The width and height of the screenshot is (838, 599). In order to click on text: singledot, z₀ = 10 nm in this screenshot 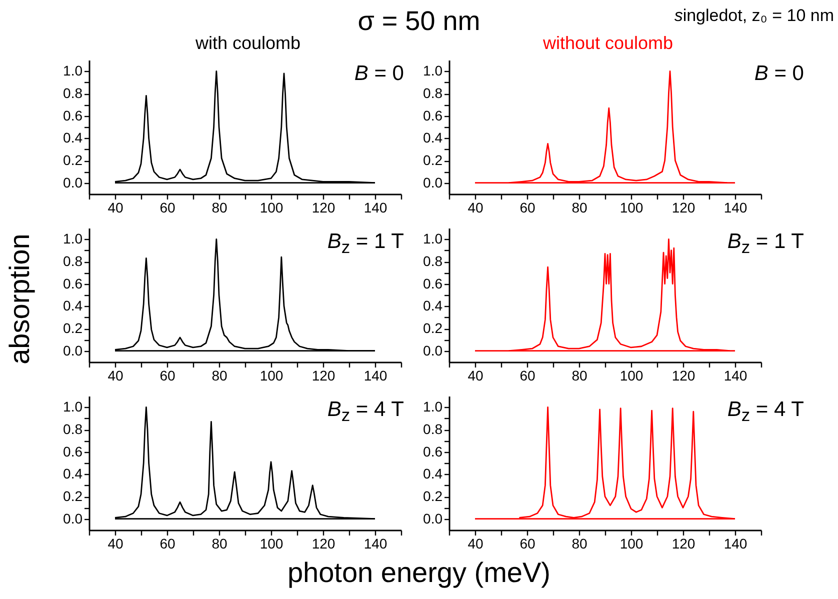, I will do `click(754, 16)`.